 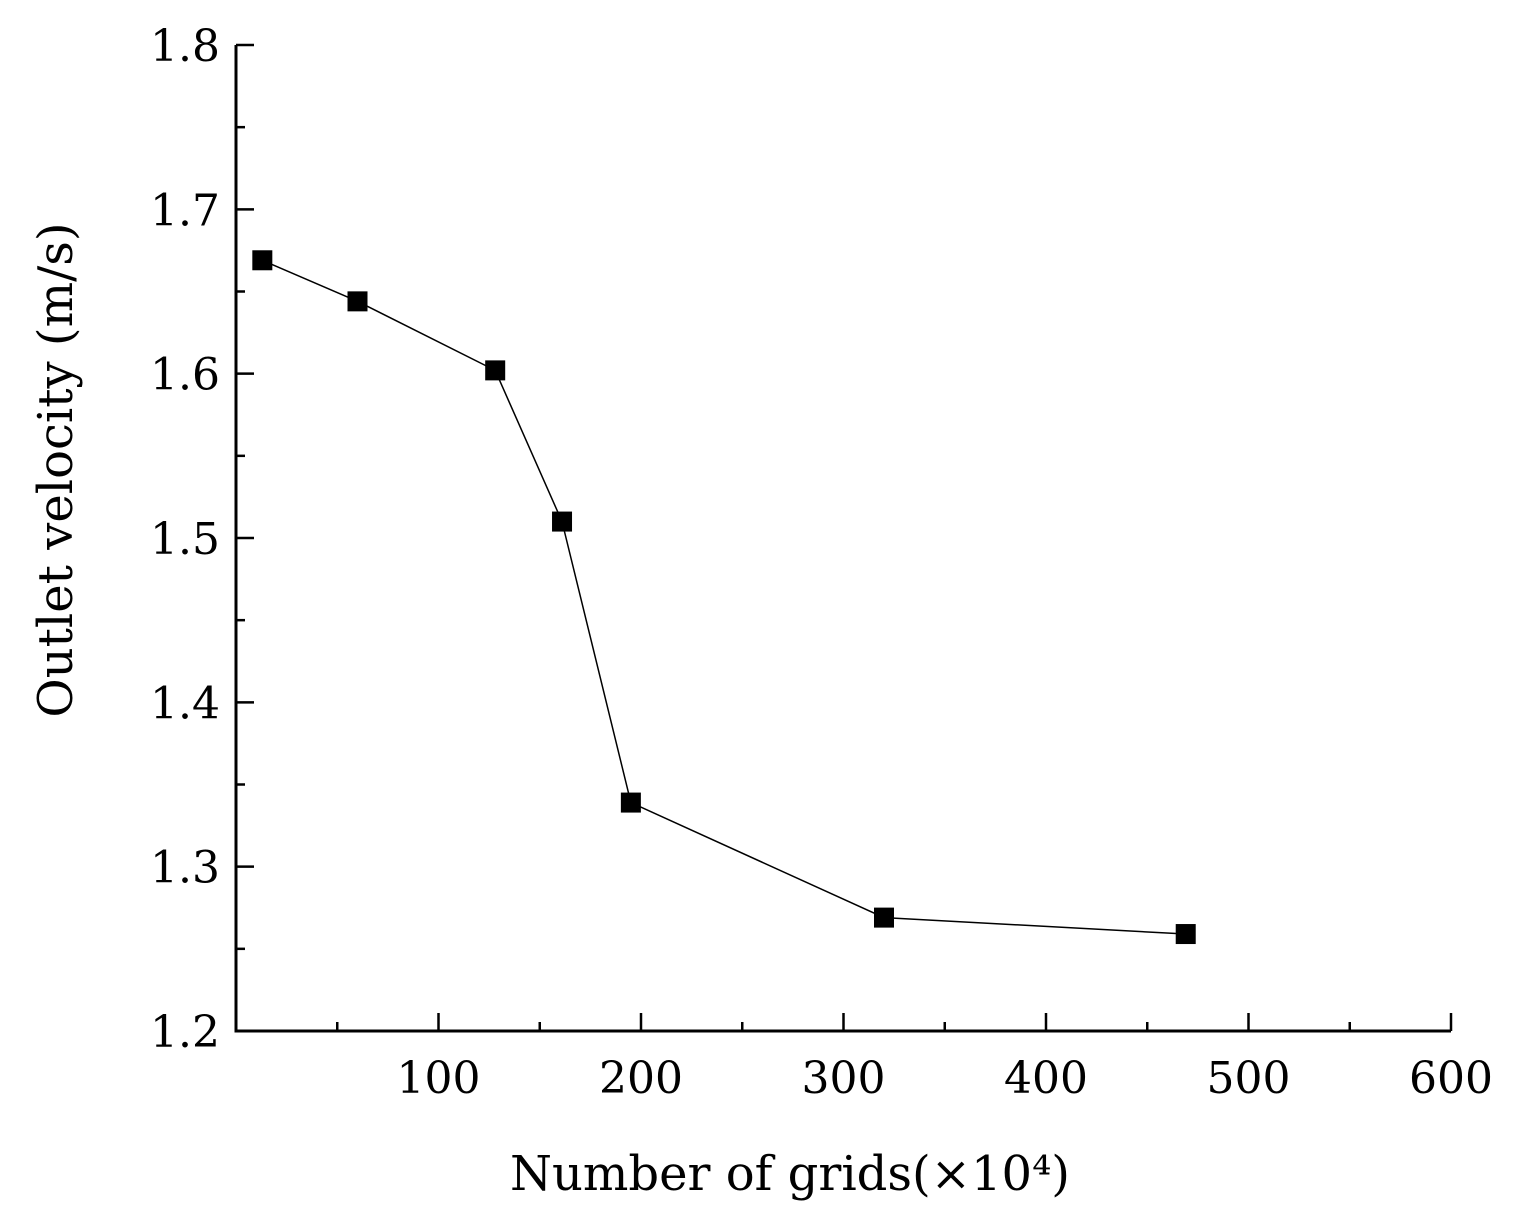 I want to click on x-tick-label: 500, so click(x=1249, y=1078).